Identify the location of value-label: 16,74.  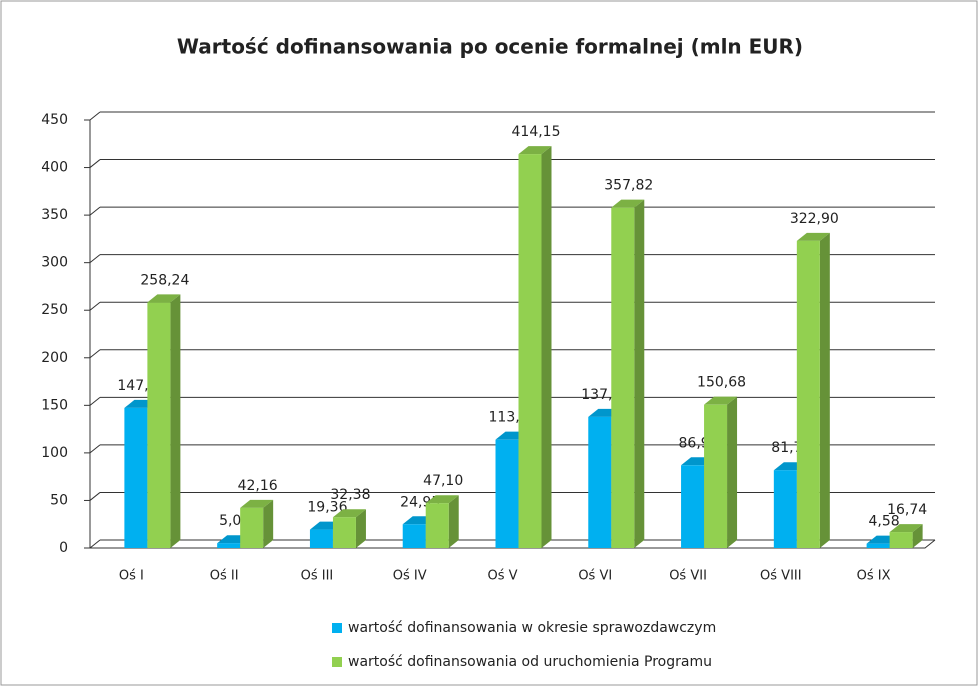
(907, 510).